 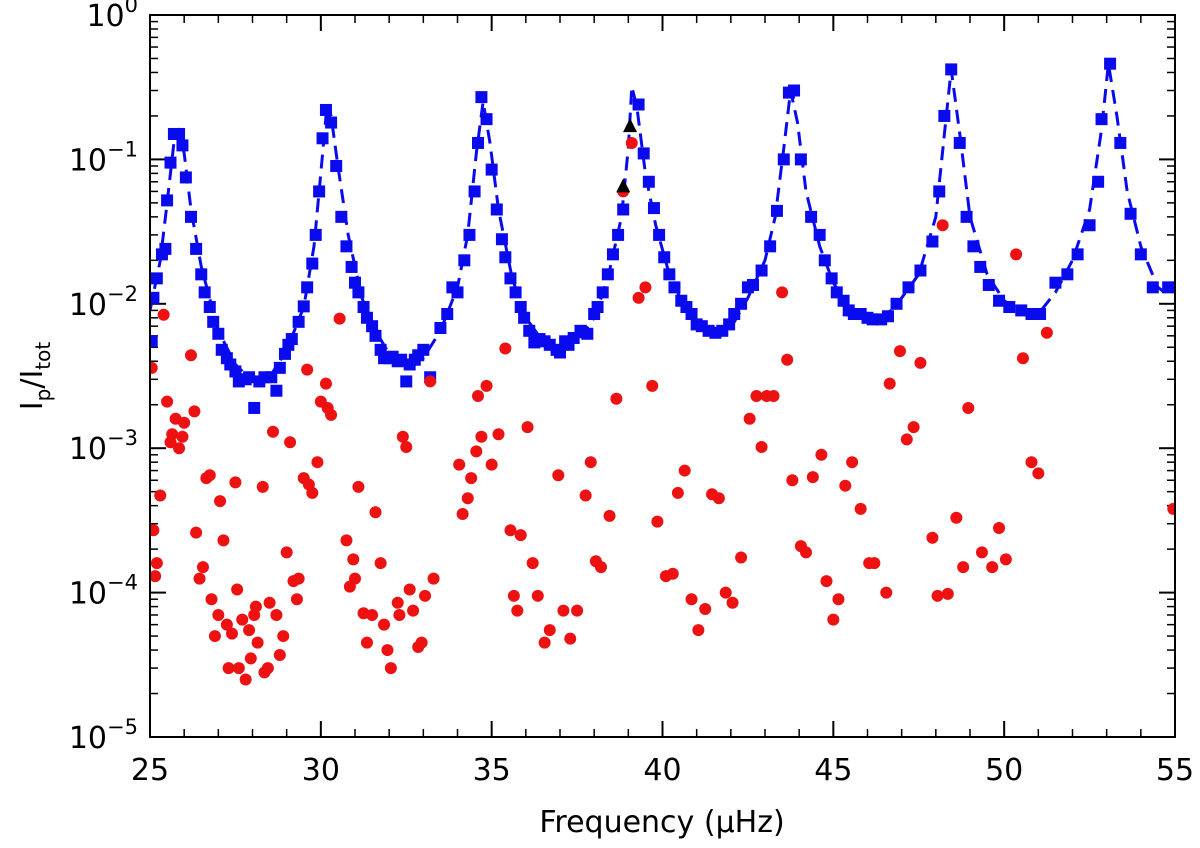 What do you see at coordinates (833, 770) in the screenshot?
I see `x-tick-label: 45` at bounding box center [833, 770].